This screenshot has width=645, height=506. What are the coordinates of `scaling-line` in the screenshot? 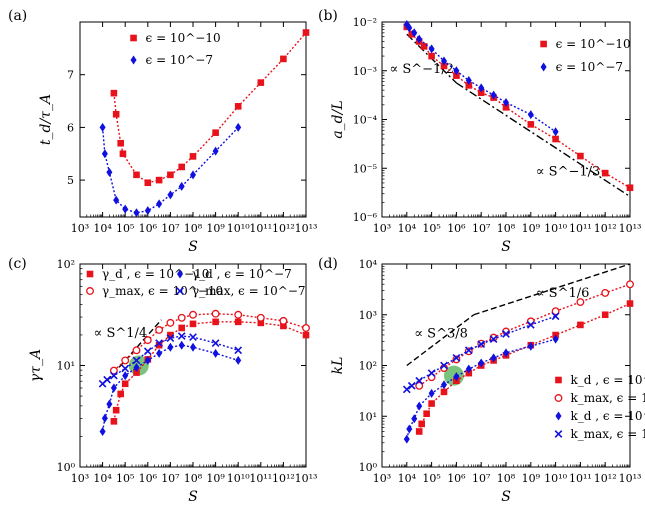 It's located at (440, 340).